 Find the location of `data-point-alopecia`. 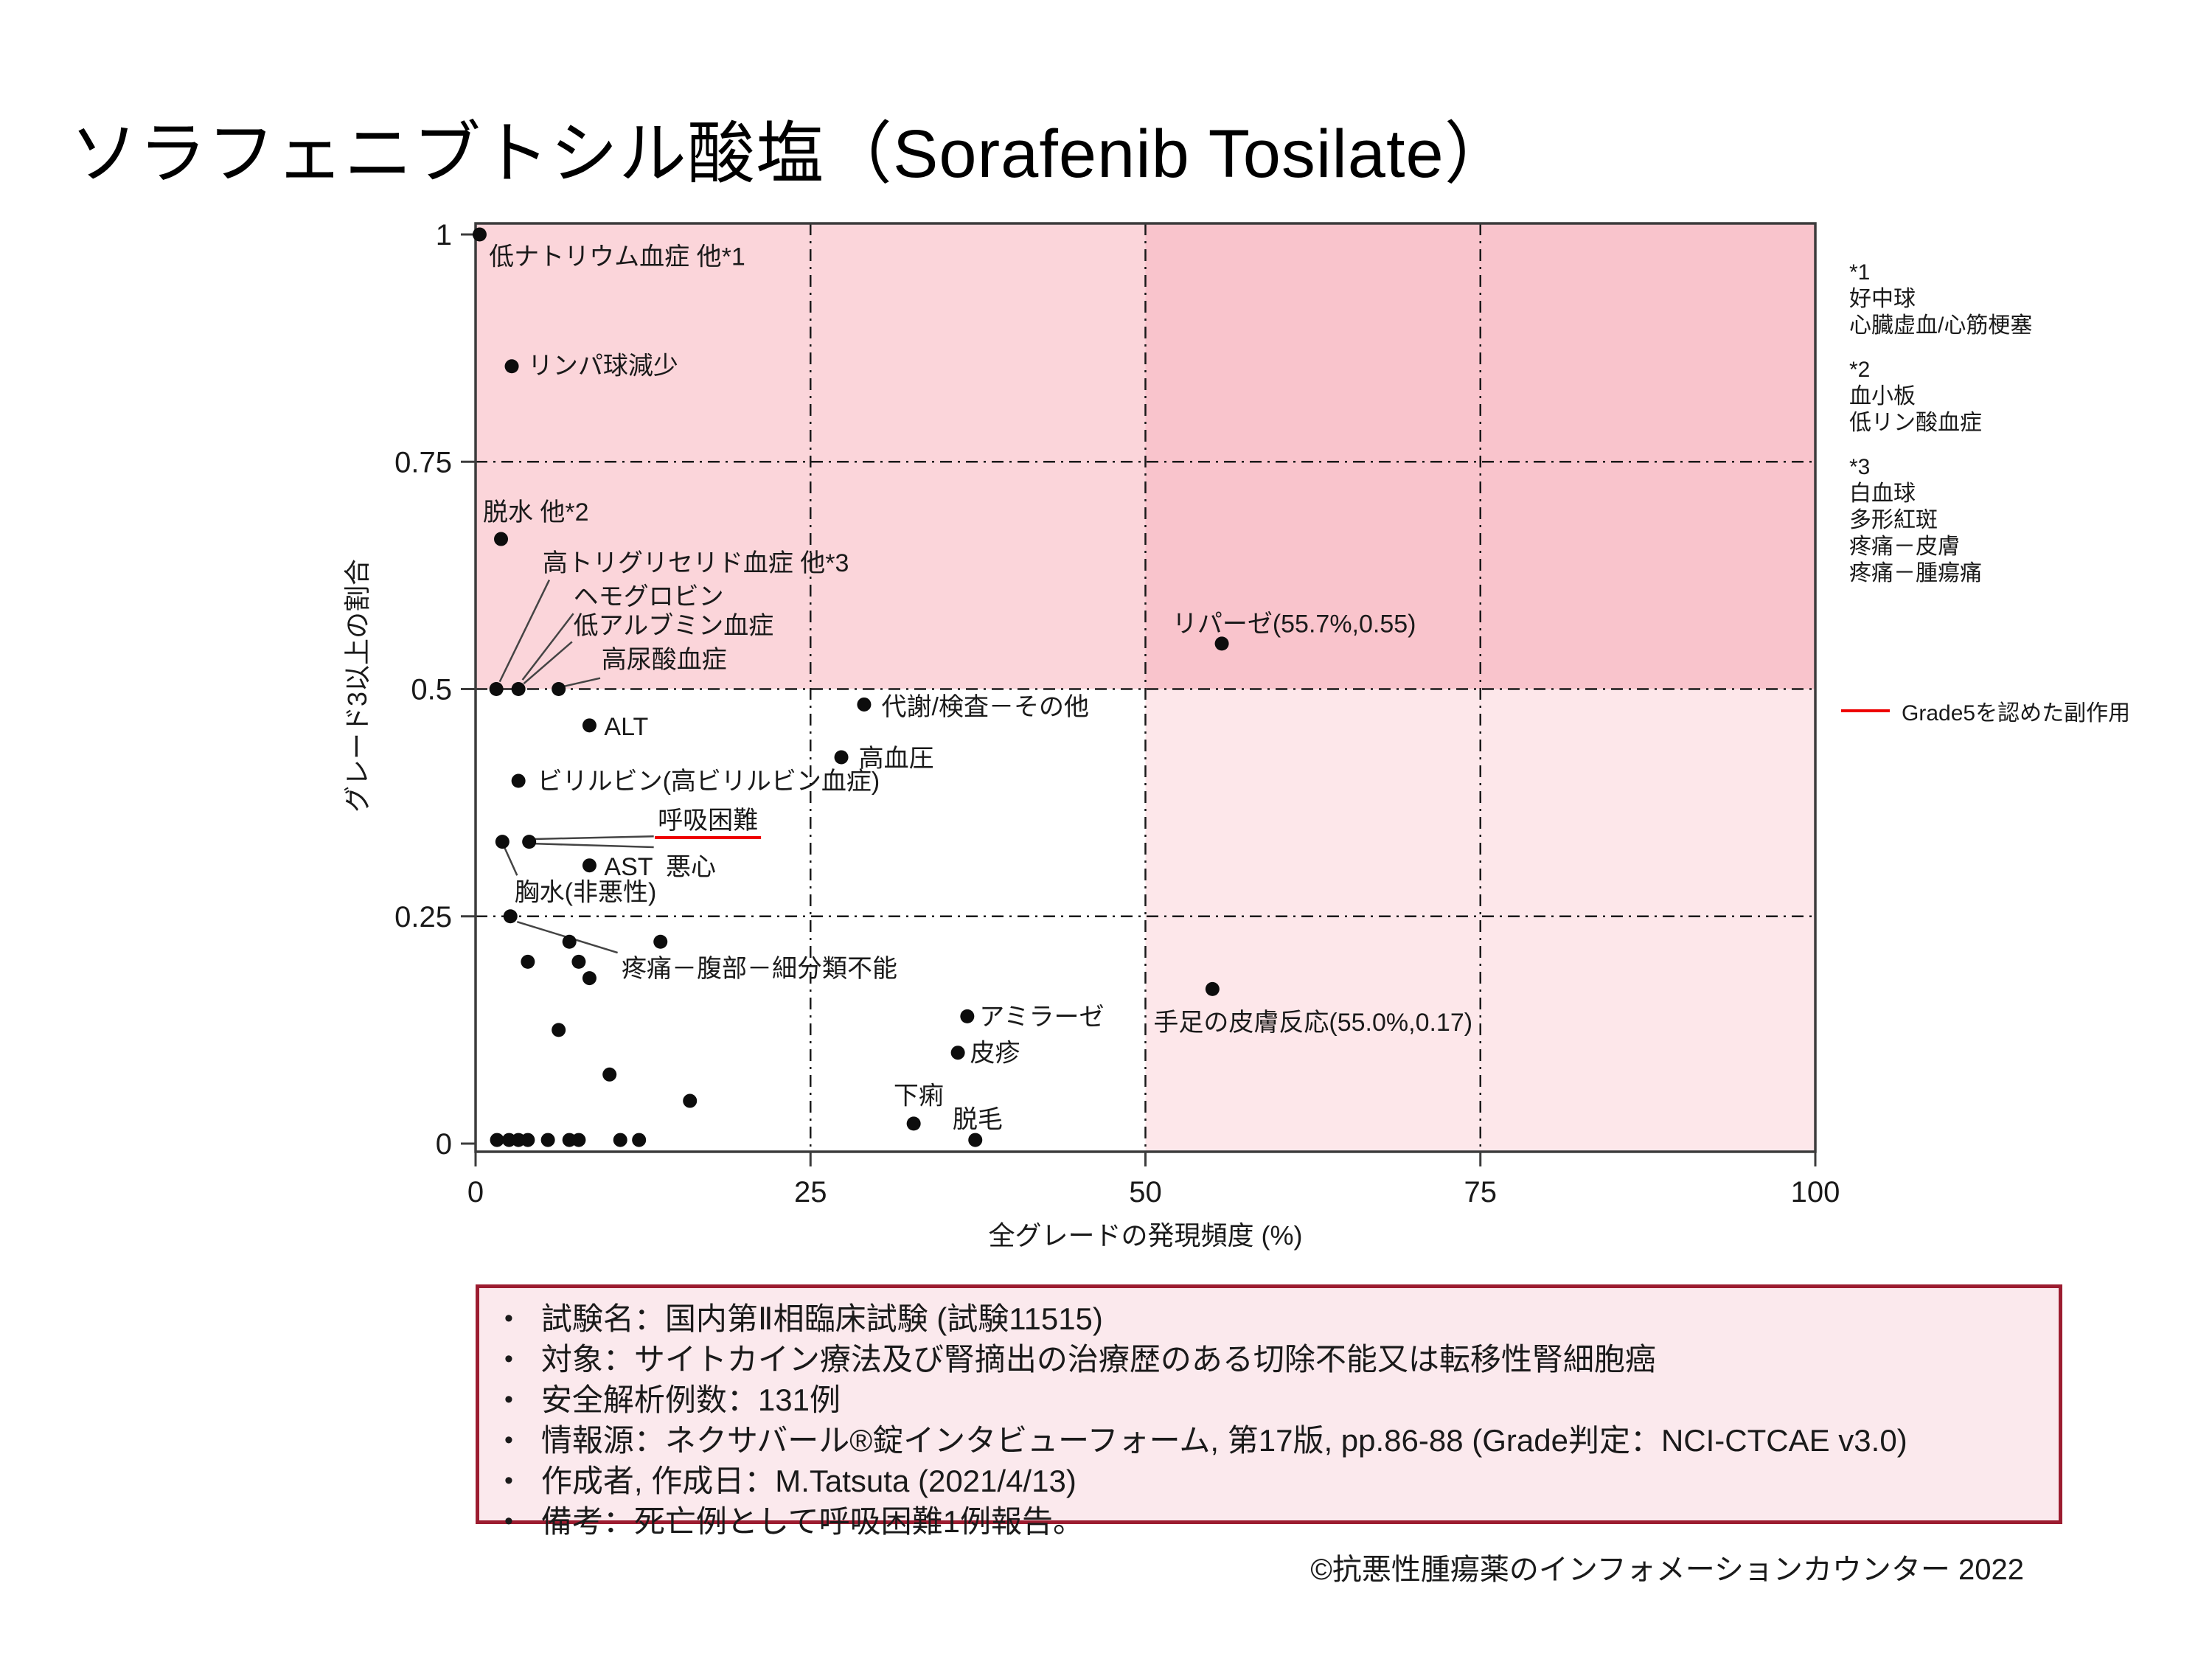

data-point-alopecia is located at coordinates (975, 1140).